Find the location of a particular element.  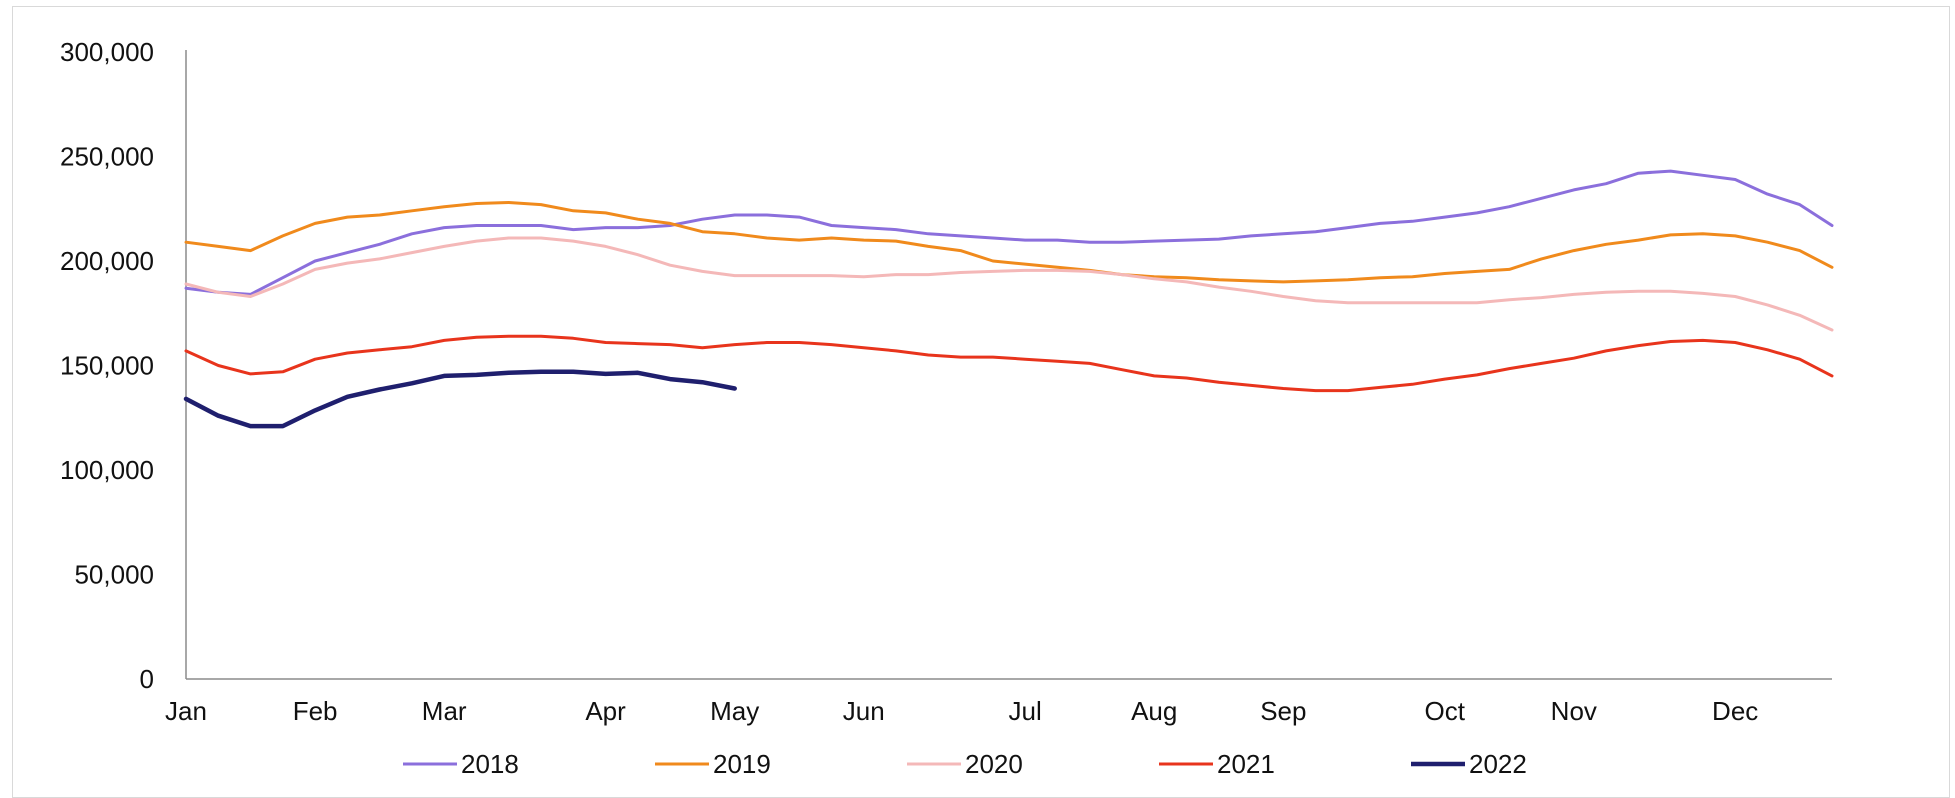

y-tick-label: 200,000 is located at coordinates (107, 261).